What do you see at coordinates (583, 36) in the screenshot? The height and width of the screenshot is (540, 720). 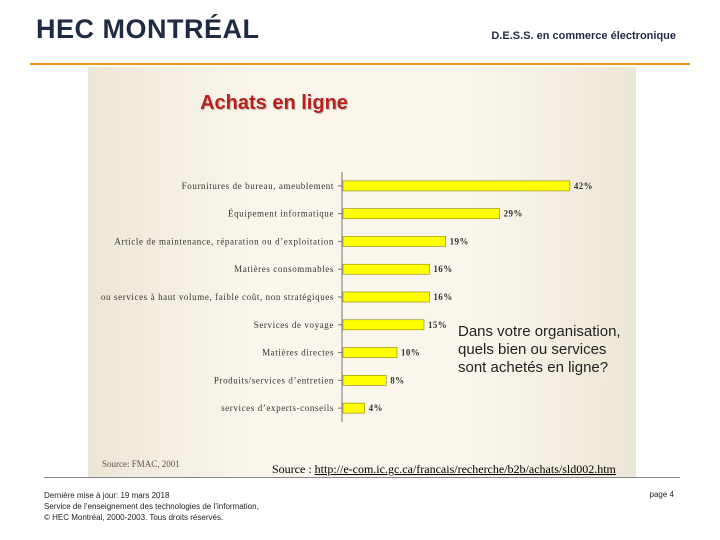 I see `program-name: D.E.S.S. en commerce électronique` at bounding box center [583, 36].